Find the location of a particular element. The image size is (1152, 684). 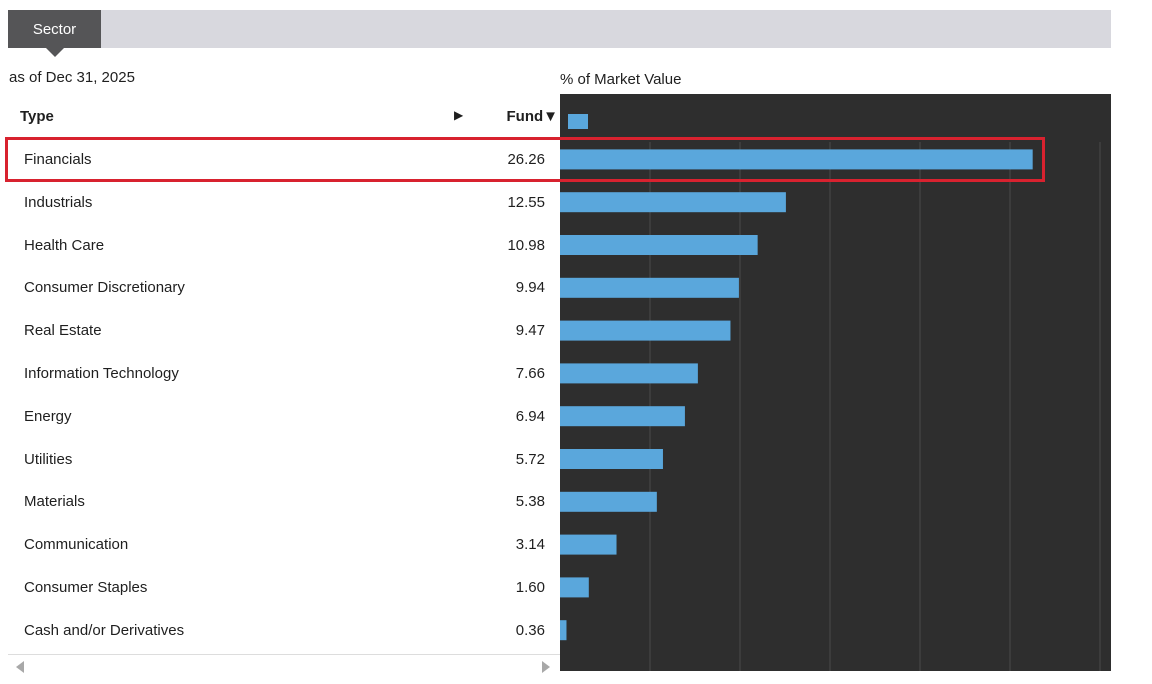

row-value: 5.38 is located at coordinates (530, 502).